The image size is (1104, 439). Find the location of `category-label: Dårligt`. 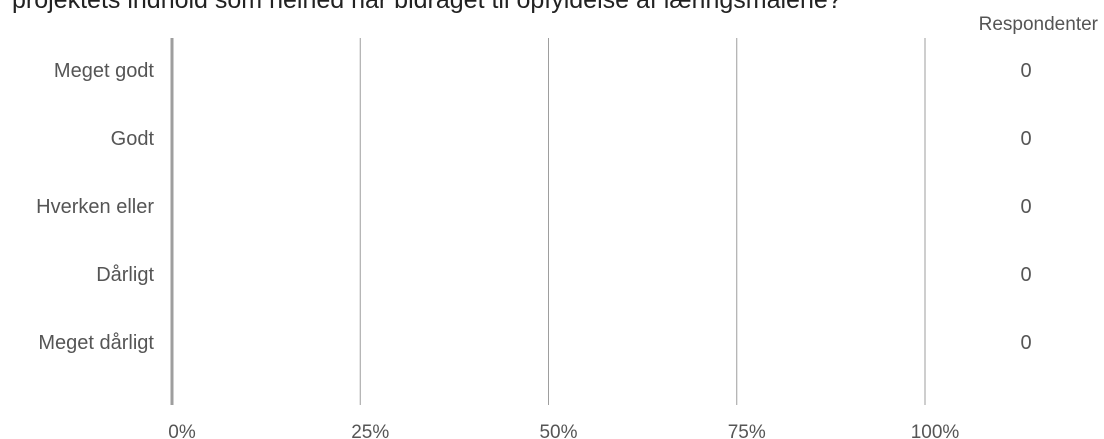

category-label: Dårligt is located at coordinates (125, 275).